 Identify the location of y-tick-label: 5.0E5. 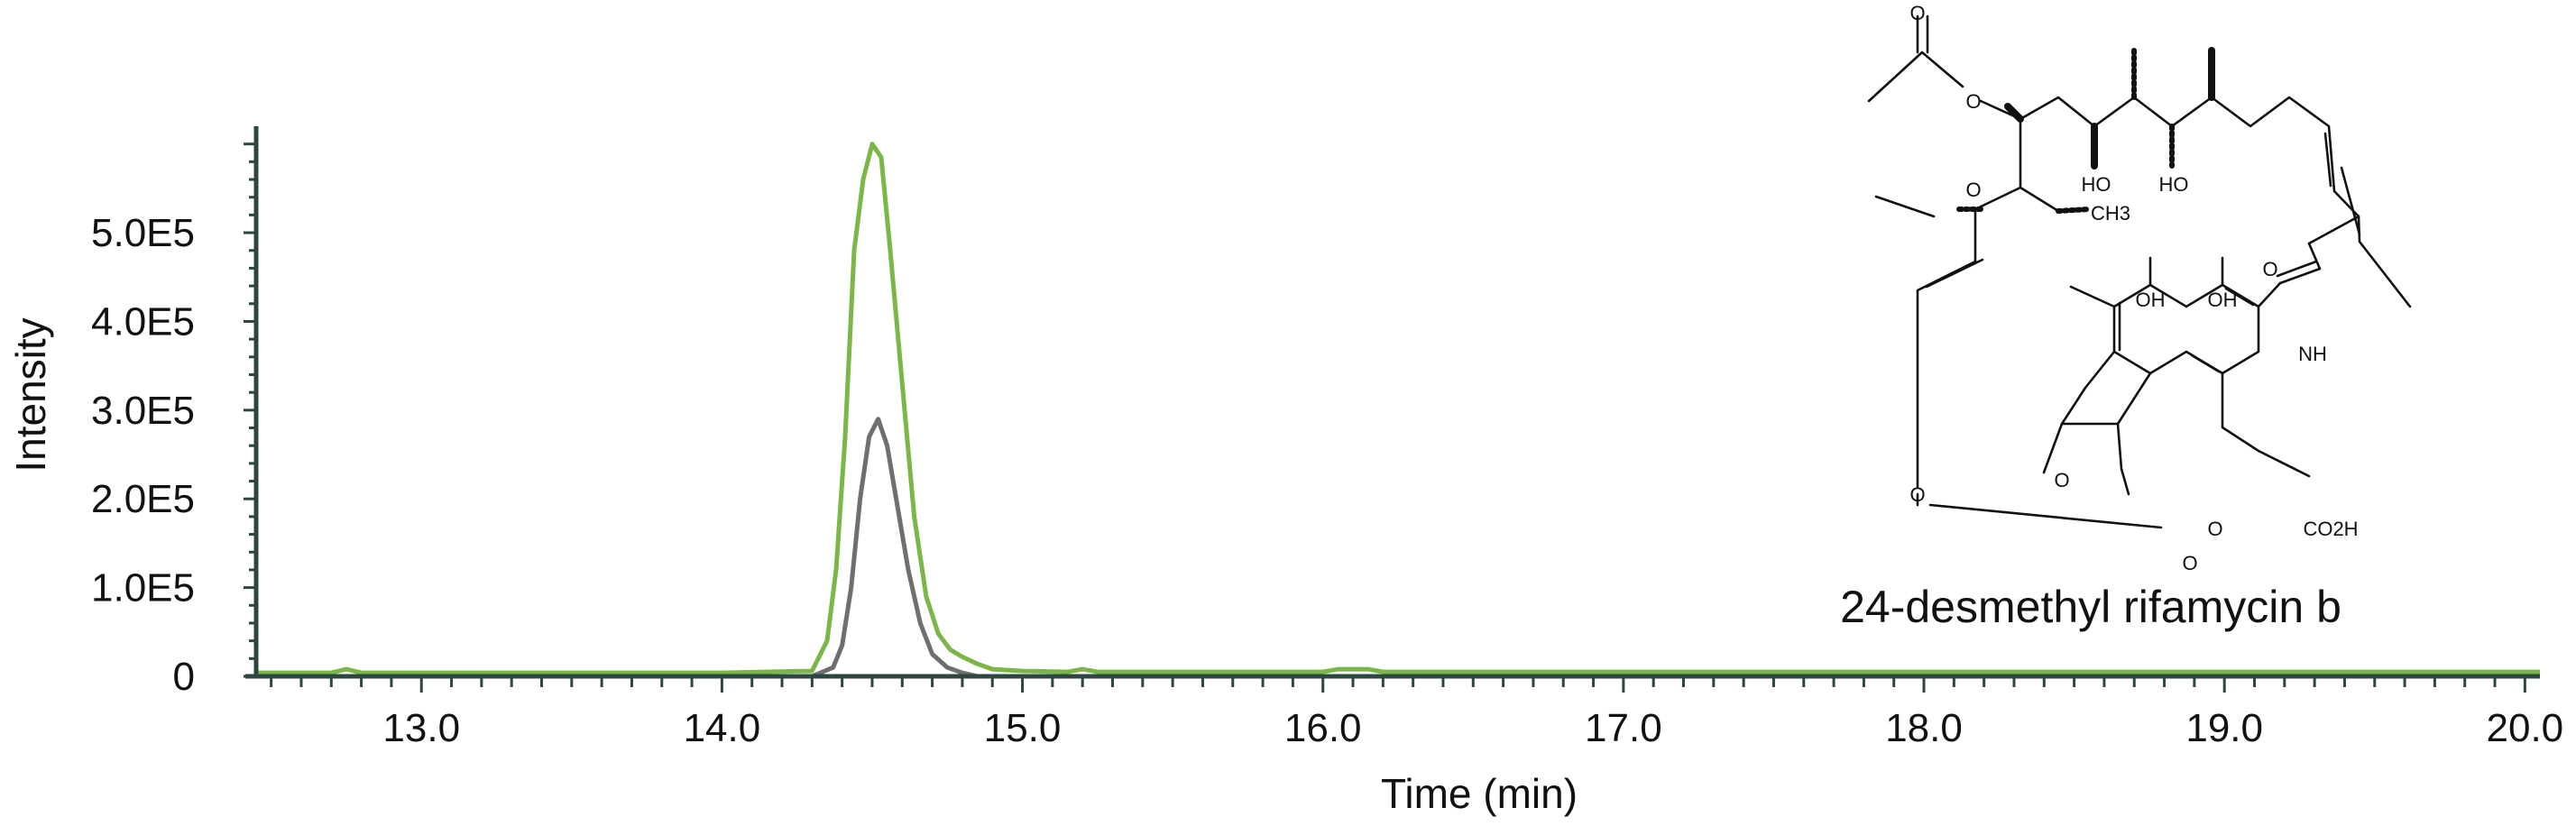
(143, 233).